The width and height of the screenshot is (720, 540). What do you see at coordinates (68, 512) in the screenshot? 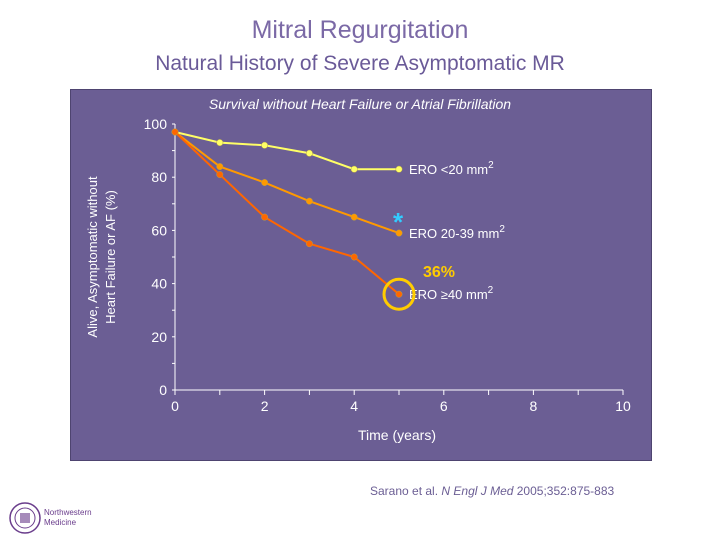
I see `logo-line-1: Northwestern` at bounding box center [68, 512].